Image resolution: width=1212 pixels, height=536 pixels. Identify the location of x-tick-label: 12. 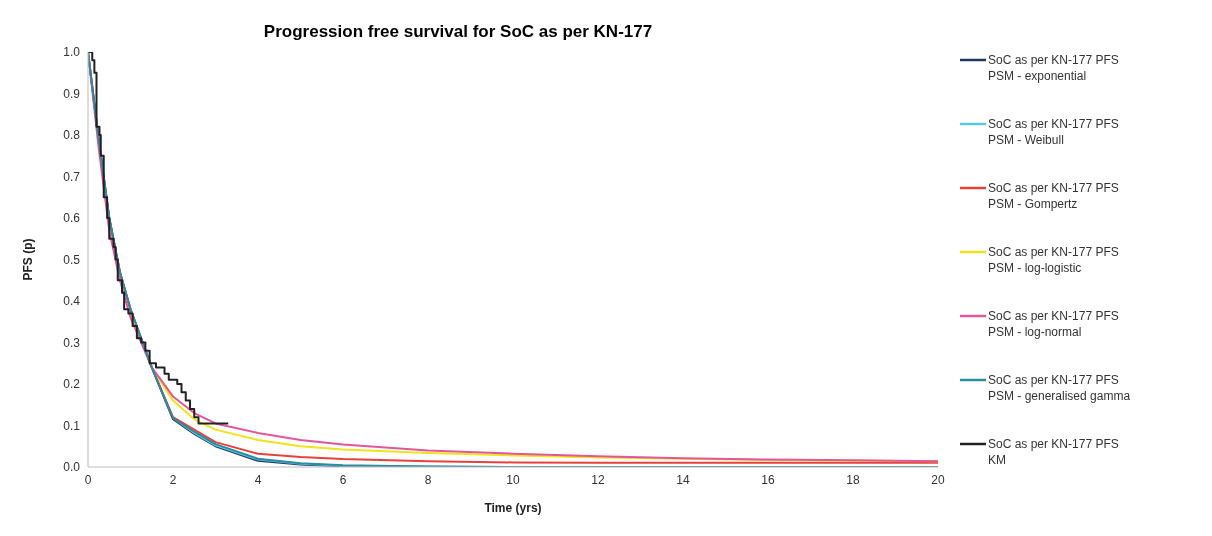
(598, 479).